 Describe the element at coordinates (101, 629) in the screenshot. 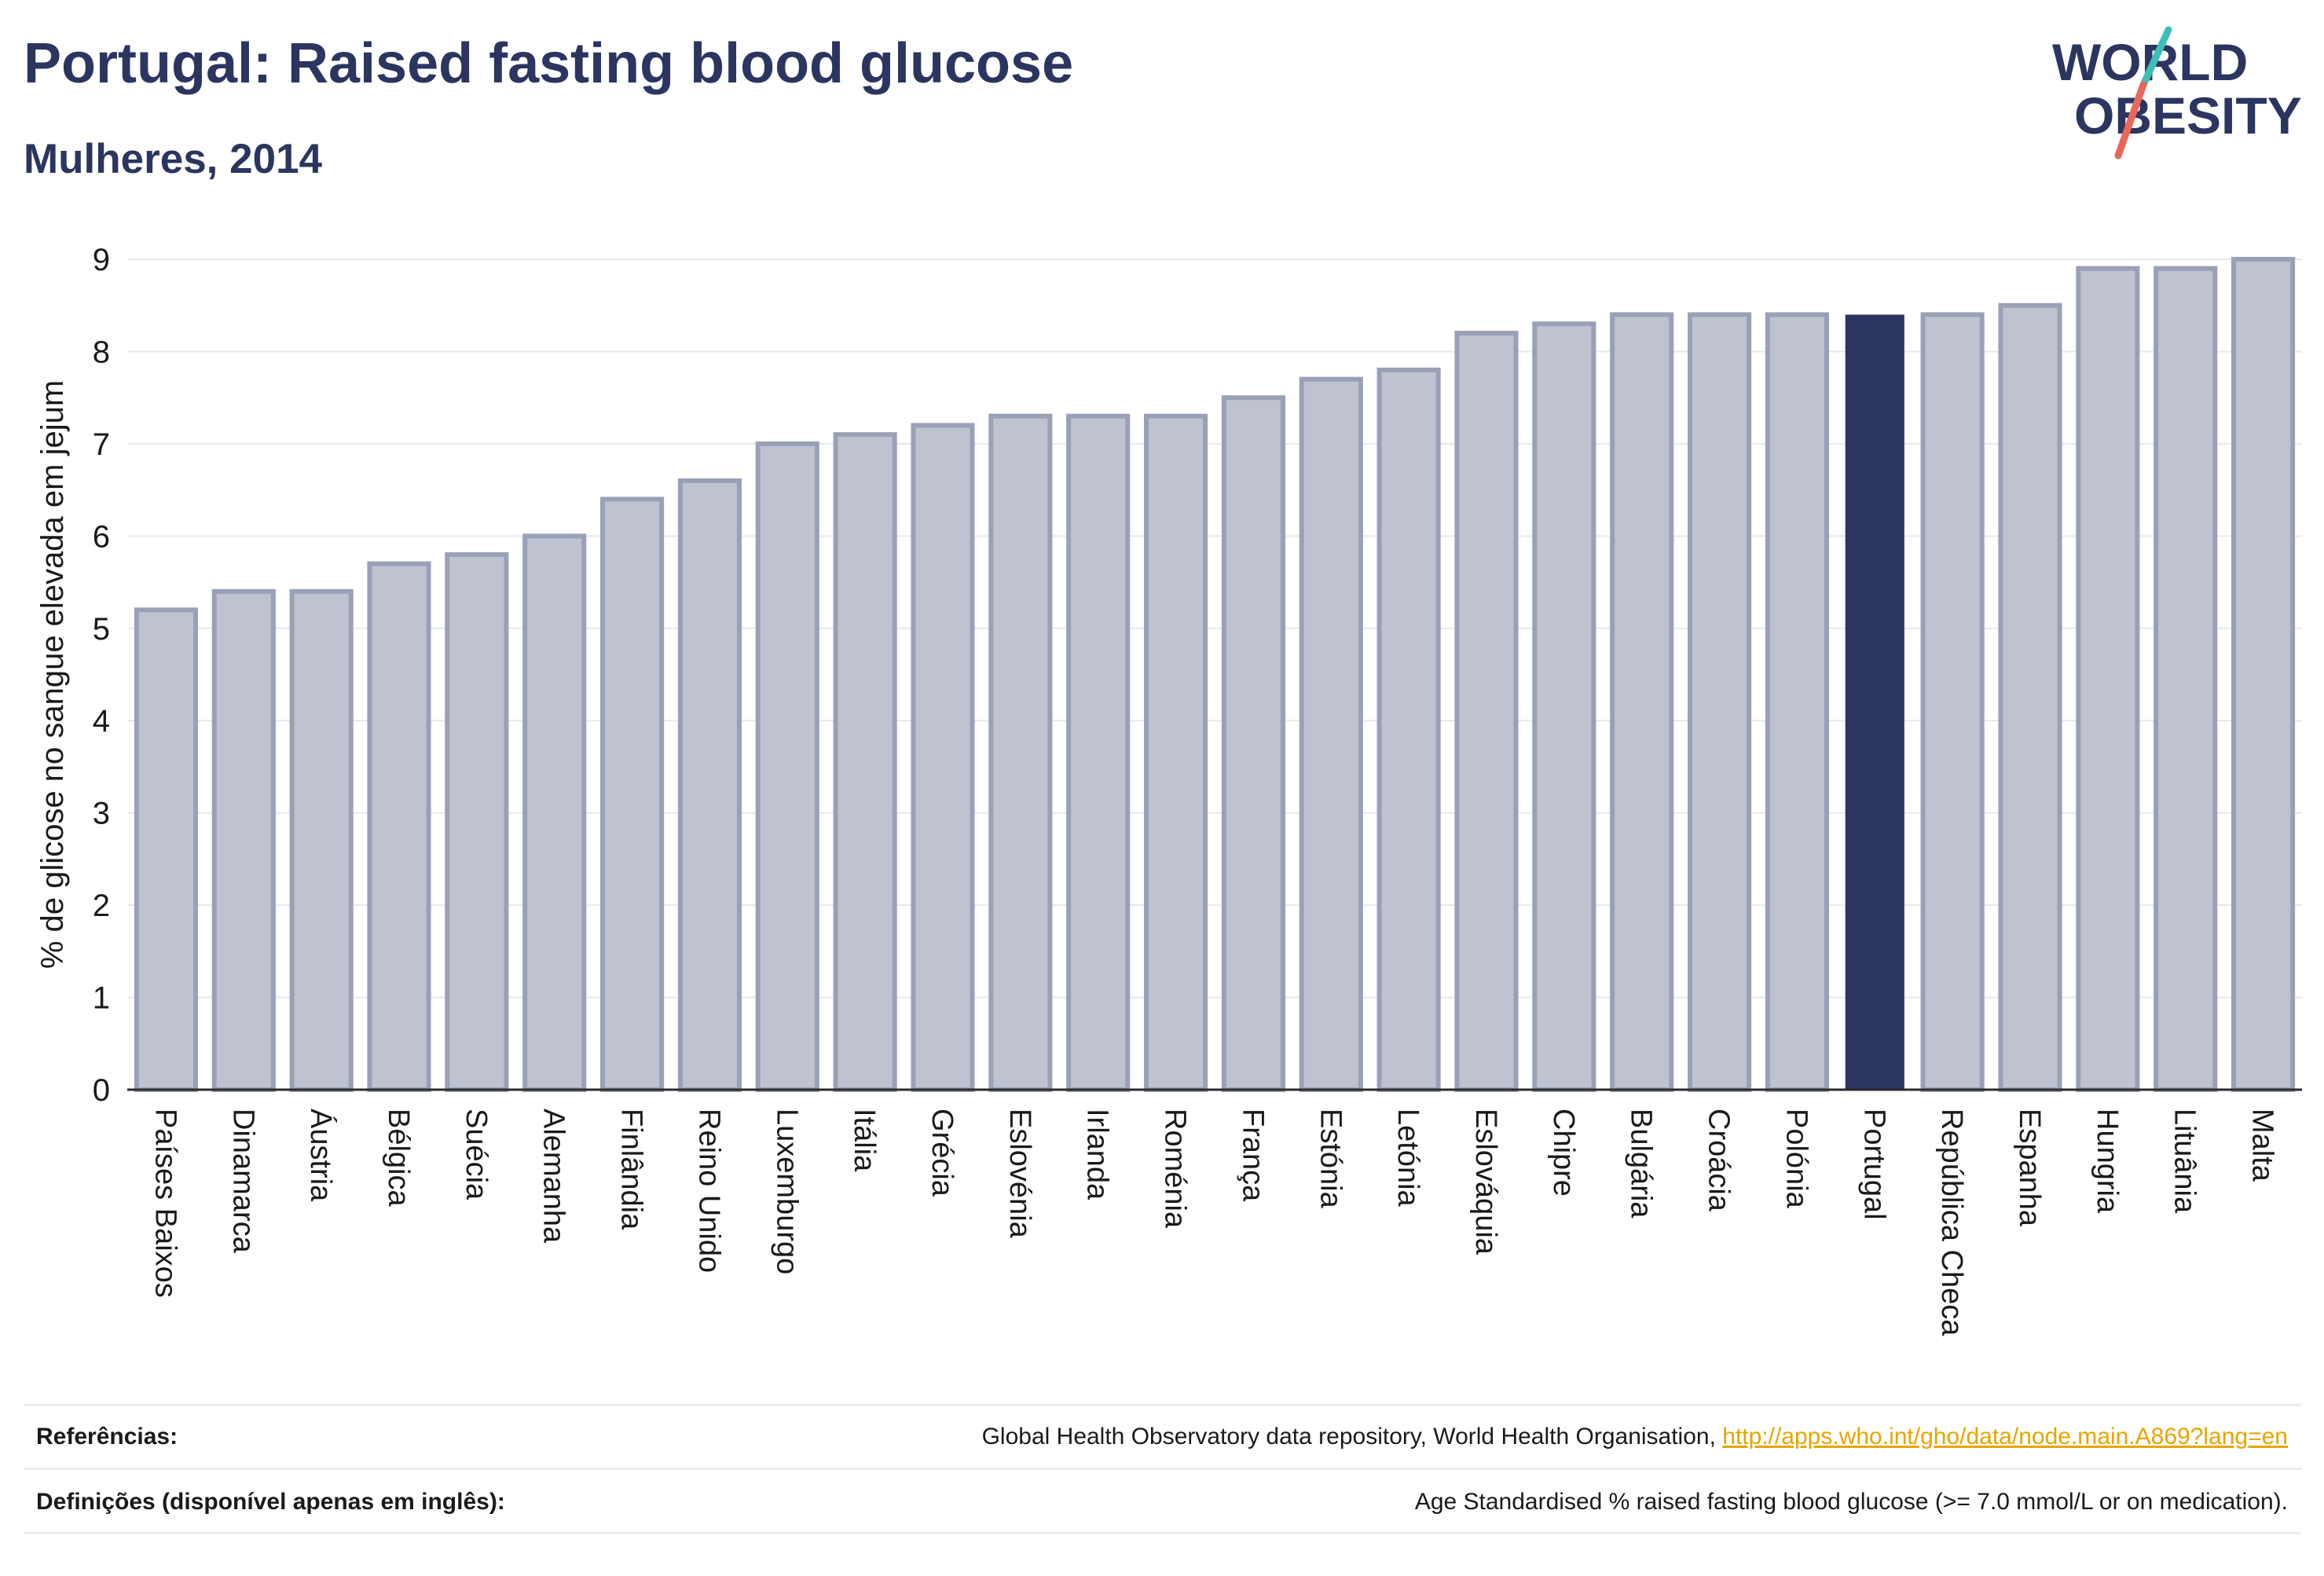

I see `y-tick-label: 5` at that location.